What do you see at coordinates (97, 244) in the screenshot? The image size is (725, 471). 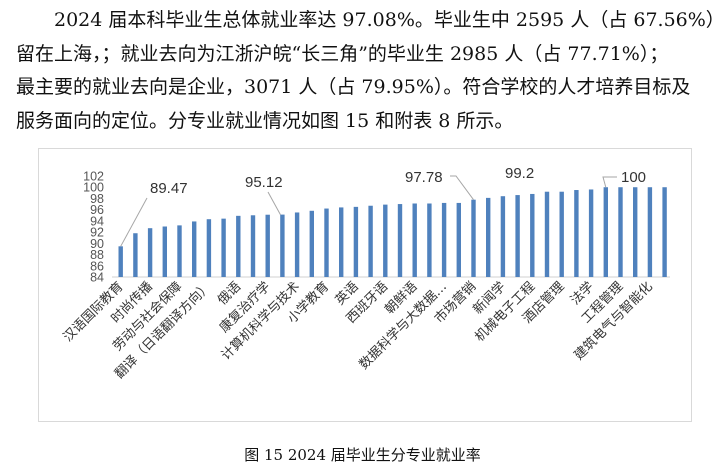 I see `y-tick-label: 90` at bounding box center [97, 244].